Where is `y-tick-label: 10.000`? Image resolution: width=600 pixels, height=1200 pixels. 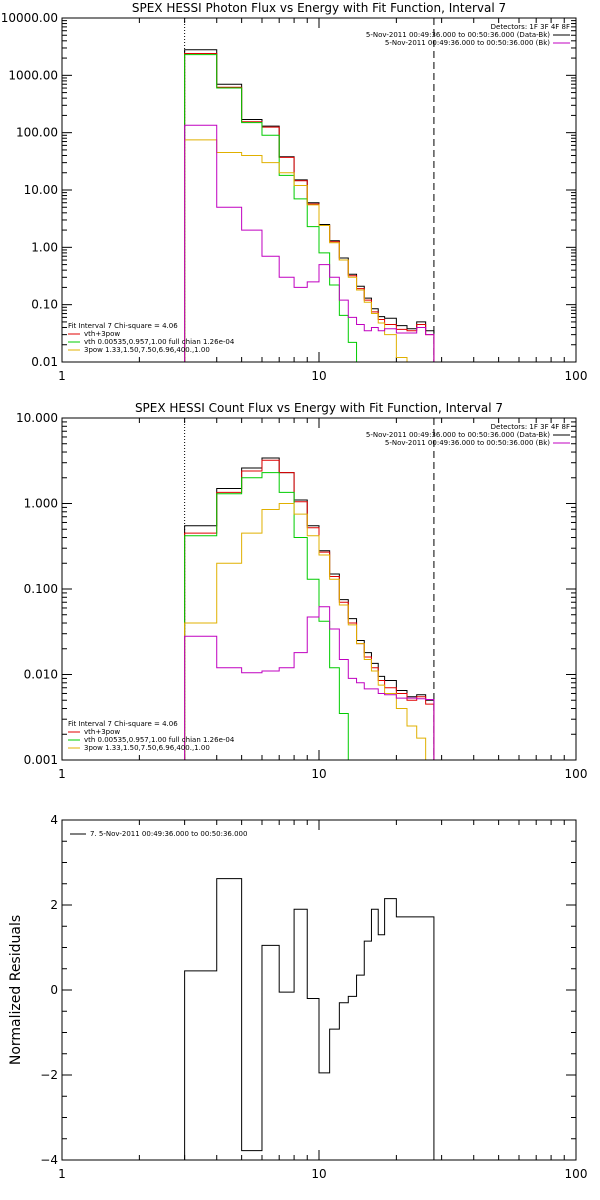 y-tick-label: 10.000 is located at coordinates (37, 418).